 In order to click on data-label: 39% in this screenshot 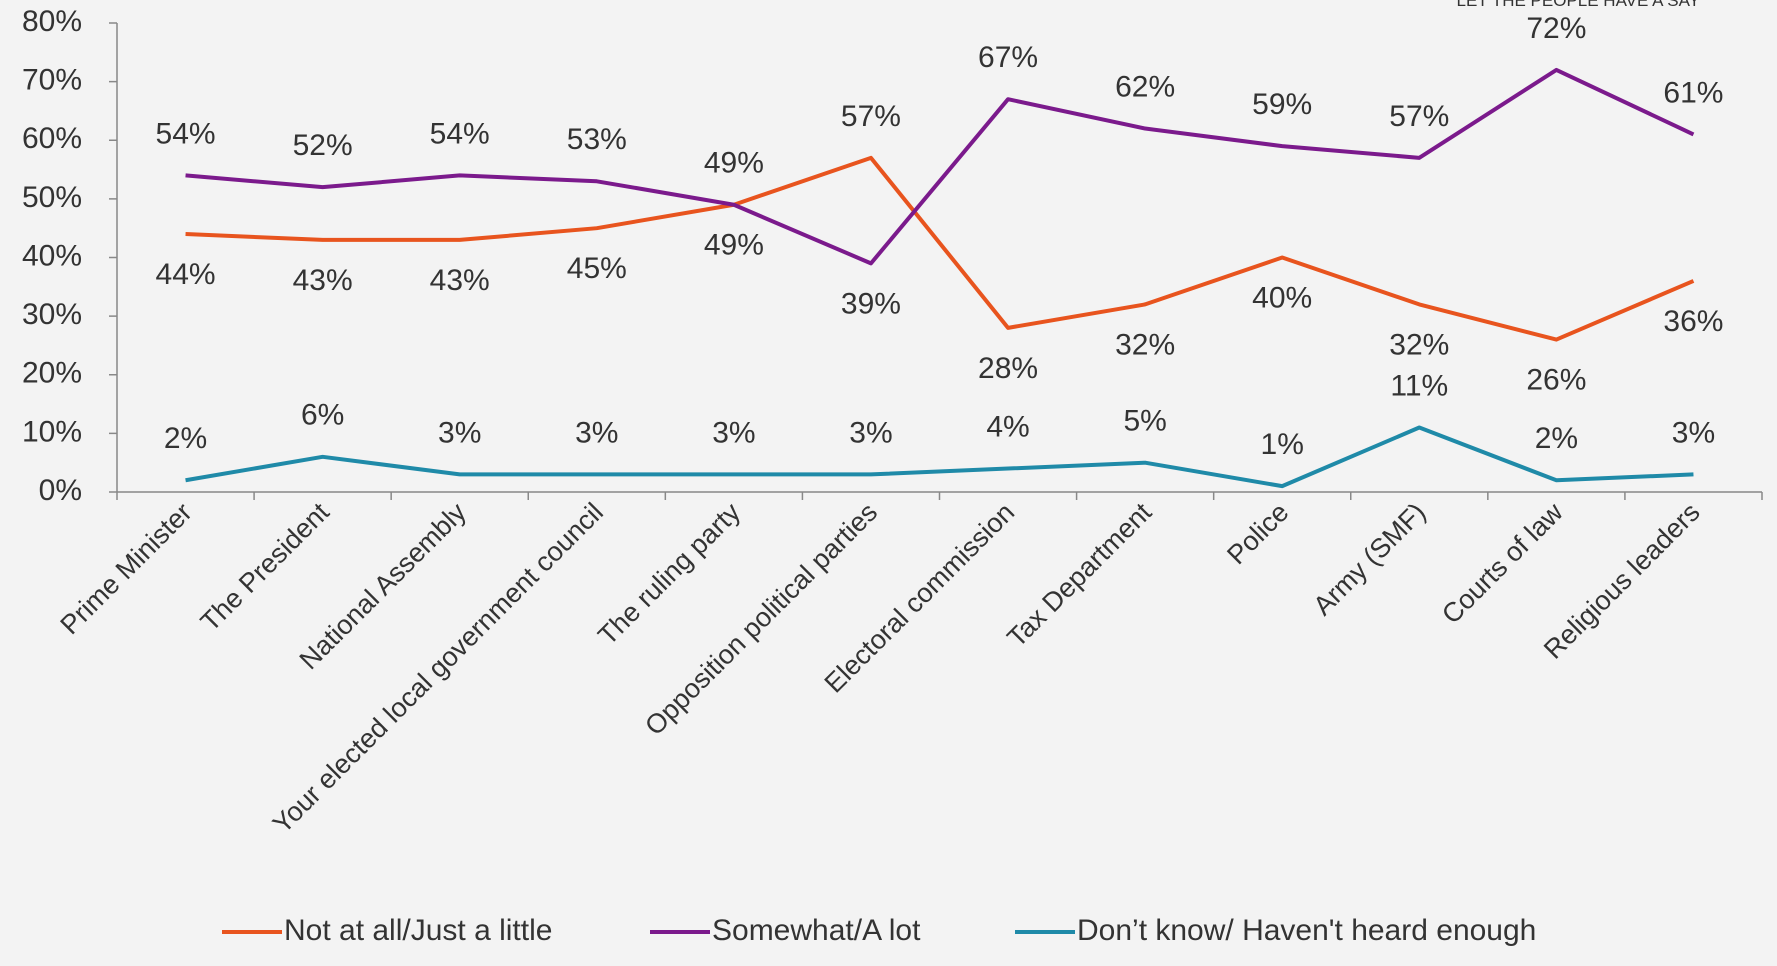, I will do `click(871, 303)`.